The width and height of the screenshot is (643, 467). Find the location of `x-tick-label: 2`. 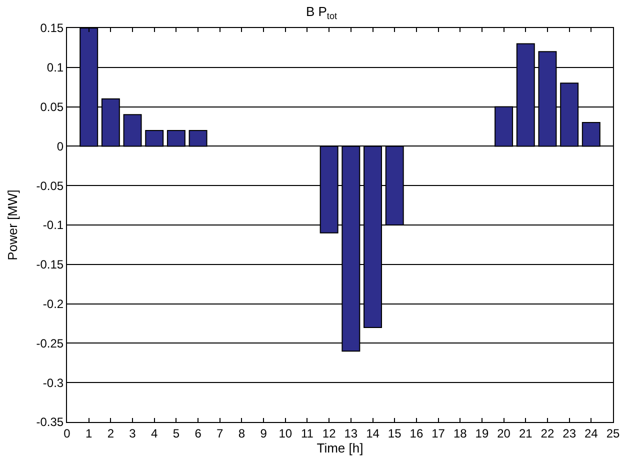

x-tick-label: 2 is located at coordinates (110, 433).